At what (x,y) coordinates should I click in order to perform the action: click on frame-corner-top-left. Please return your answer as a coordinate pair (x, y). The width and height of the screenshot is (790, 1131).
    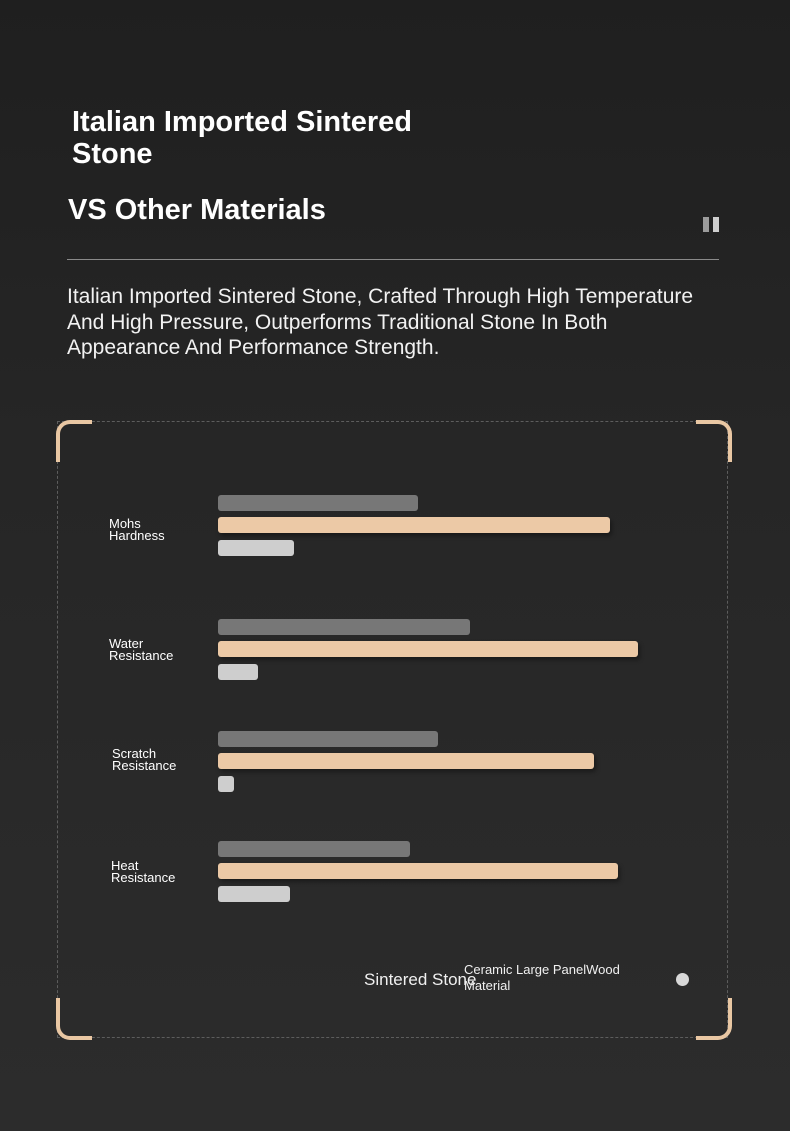
    Looking at the image, I should click on (74, 441).